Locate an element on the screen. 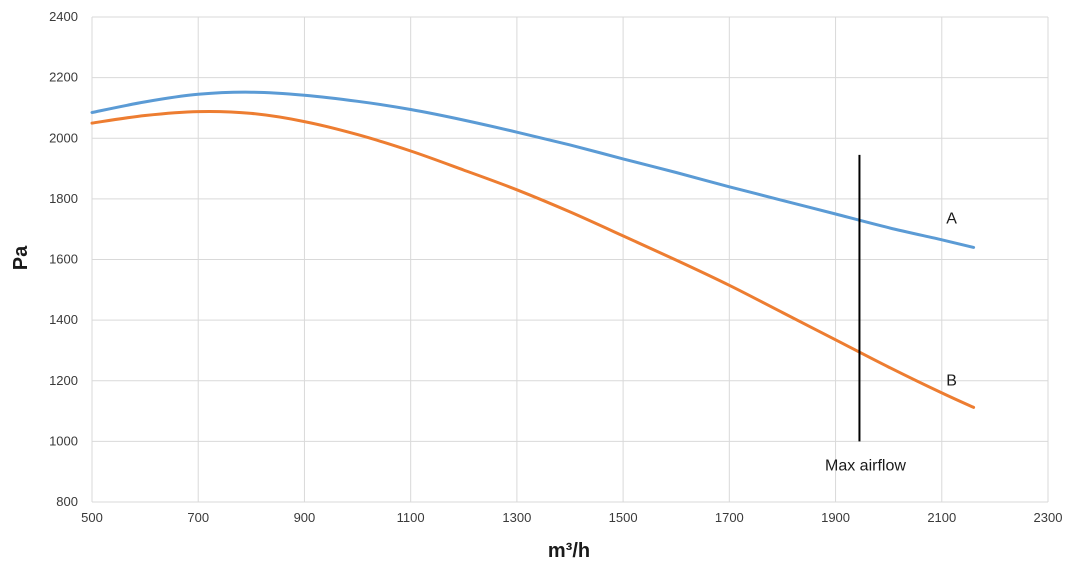 Image resolution: width=1072 pixels, height=566 pixels. y-tick-label: 1800 is located at coordinates (63, 198).